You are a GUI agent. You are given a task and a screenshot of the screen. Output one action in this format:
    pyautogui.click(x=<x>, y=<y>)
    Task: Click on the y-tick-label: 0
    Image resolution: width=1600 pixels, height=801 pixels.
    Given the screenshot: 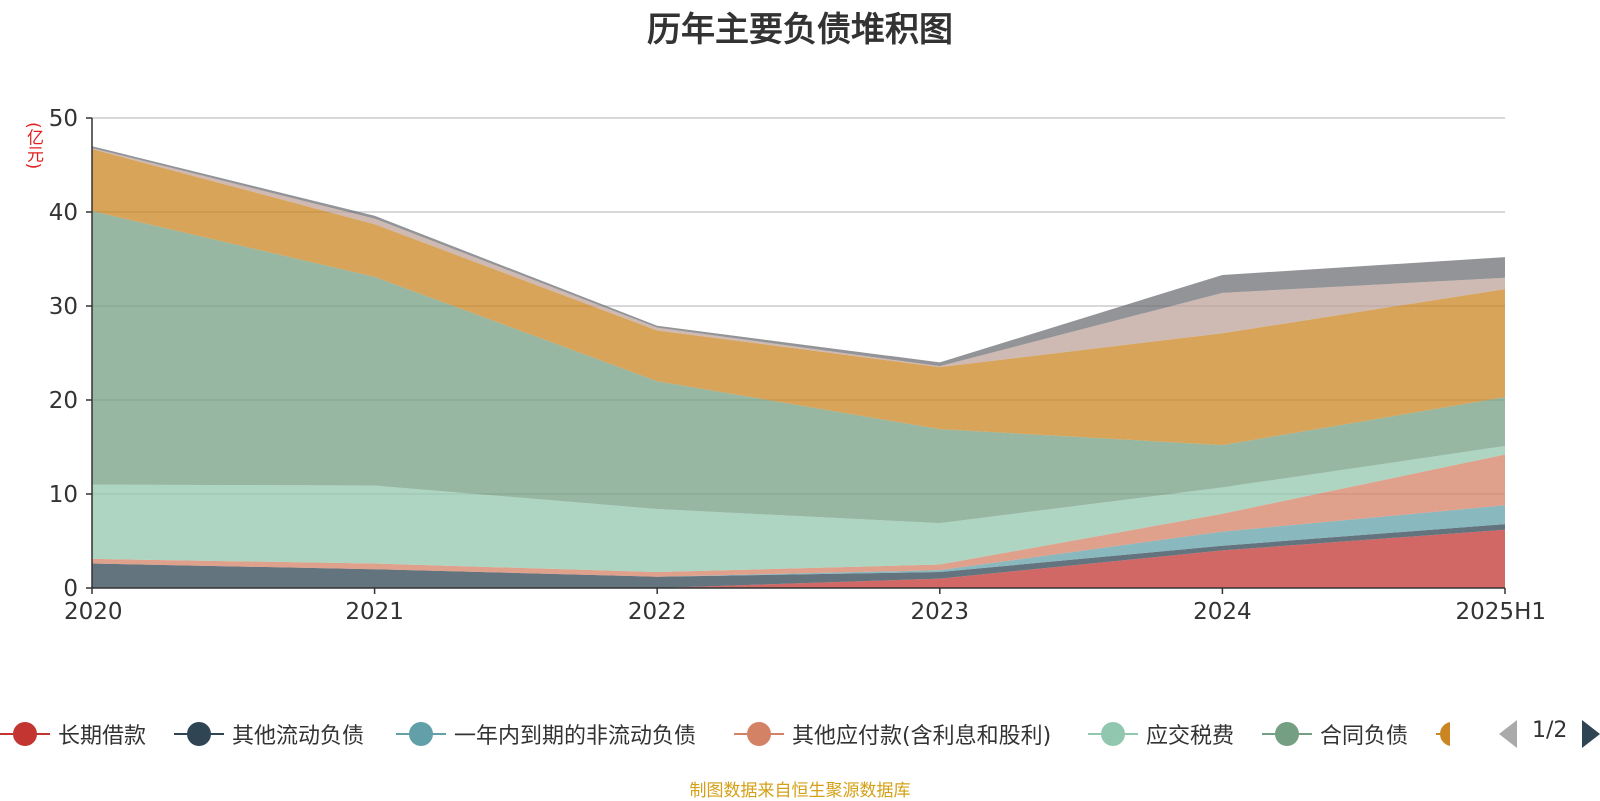 What is the action you would take?
    pyautogui.click(x=70, y=589)
    